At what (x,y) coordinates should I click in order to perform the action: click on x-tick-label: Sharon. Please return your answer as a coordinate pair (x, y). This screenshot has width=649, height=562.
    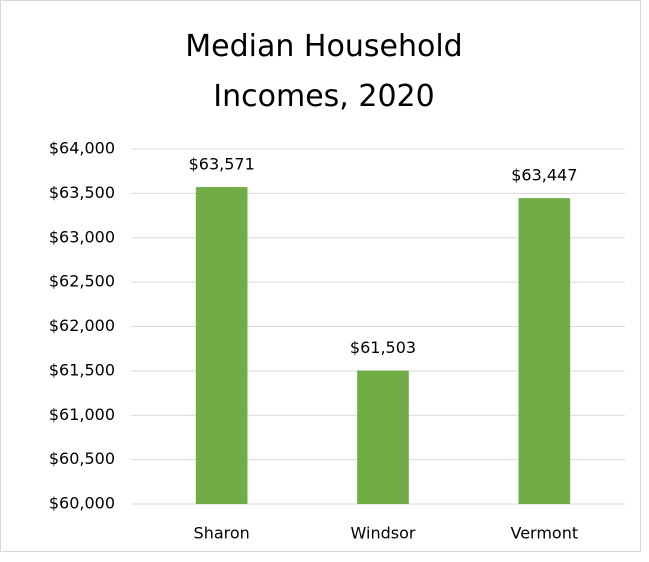
    Looking at the image, I should click on (222, 533).